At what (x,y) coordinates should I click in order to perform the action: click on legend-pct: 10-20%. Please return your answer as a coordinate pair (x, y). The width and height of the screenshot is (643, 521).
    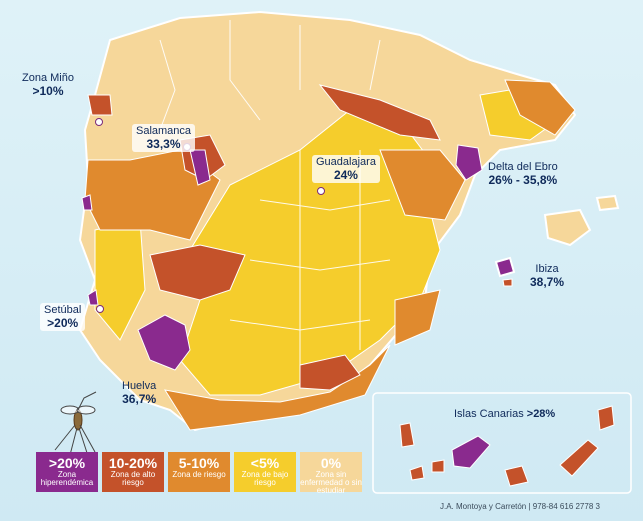
    Looking at the image, I should click on (133, 463).